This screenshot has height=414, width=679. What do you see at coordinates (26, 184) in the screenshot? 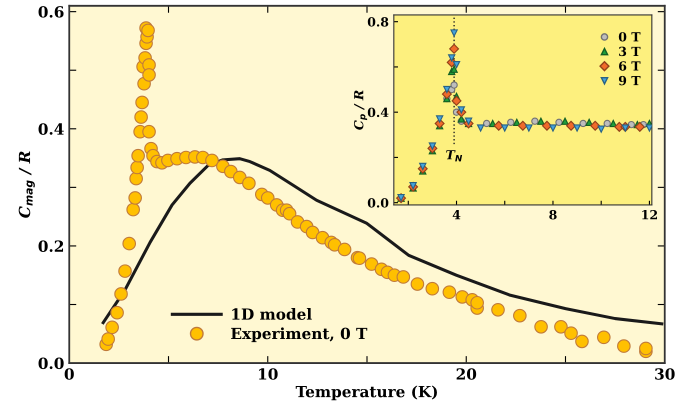
I see `y-axis-title: C$_{mag}$ / R` at bounding box center [26, 184].